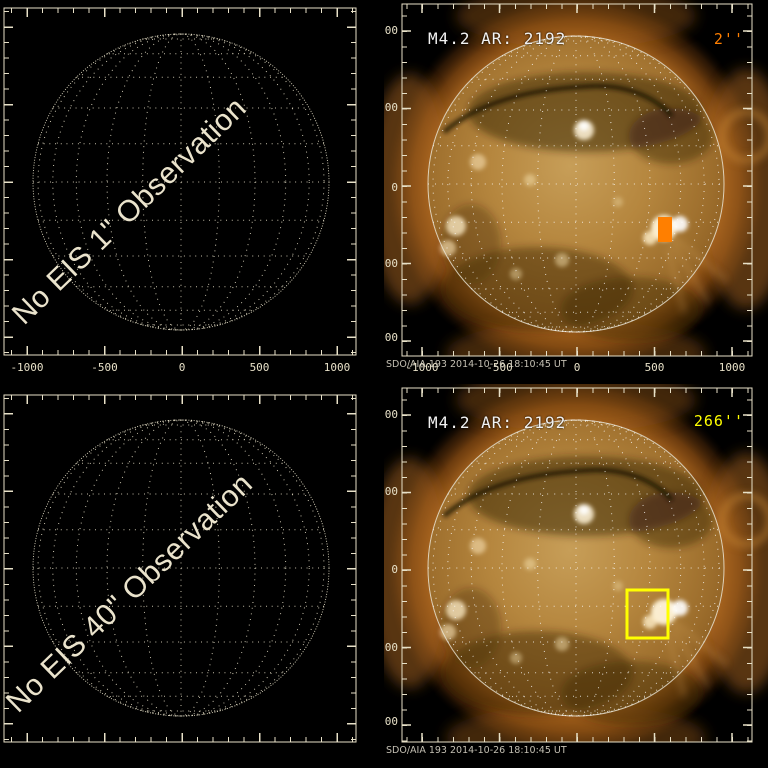 The height and width of the screenshot is (768, 768). Describe the element at coordinates (129, 211) in the screenshot. I see `no-observation-watermark: No EIS 1" Observation` at that location.